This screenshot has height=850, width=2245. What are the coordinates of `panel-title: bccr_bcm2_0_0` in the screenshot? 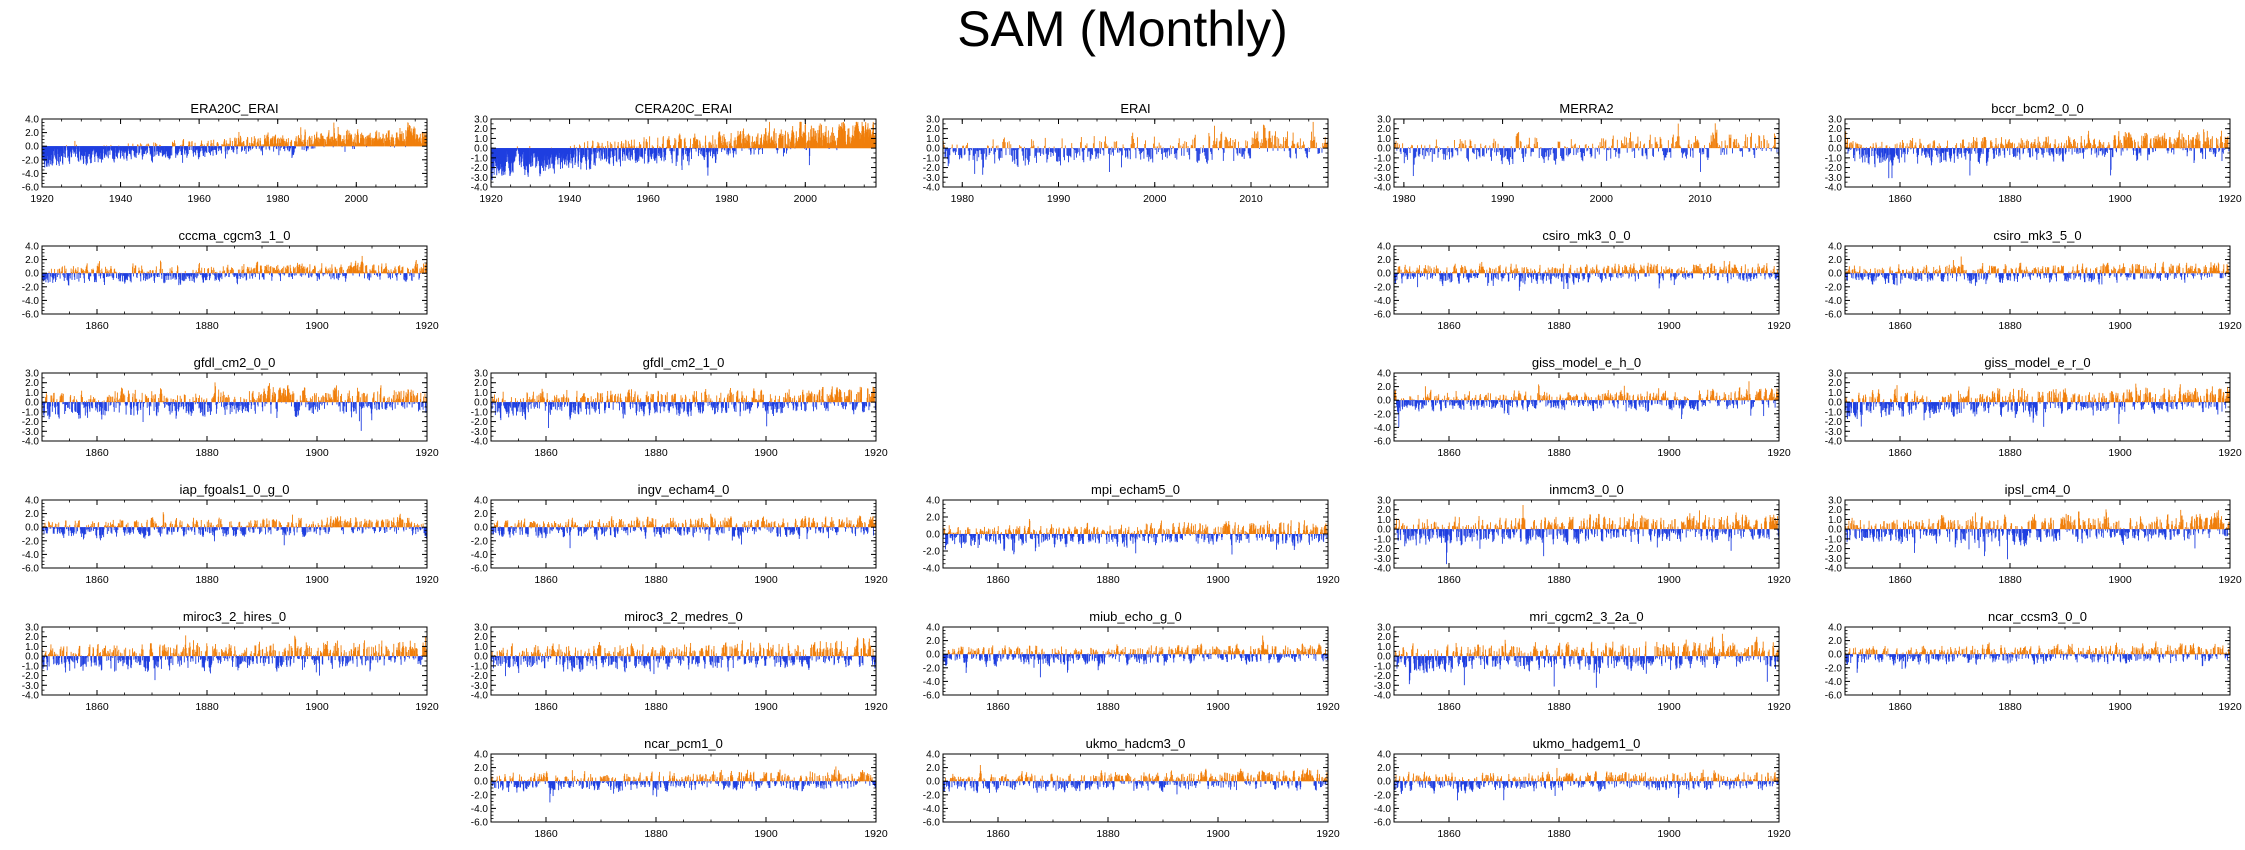 It's located at (2037, 108).